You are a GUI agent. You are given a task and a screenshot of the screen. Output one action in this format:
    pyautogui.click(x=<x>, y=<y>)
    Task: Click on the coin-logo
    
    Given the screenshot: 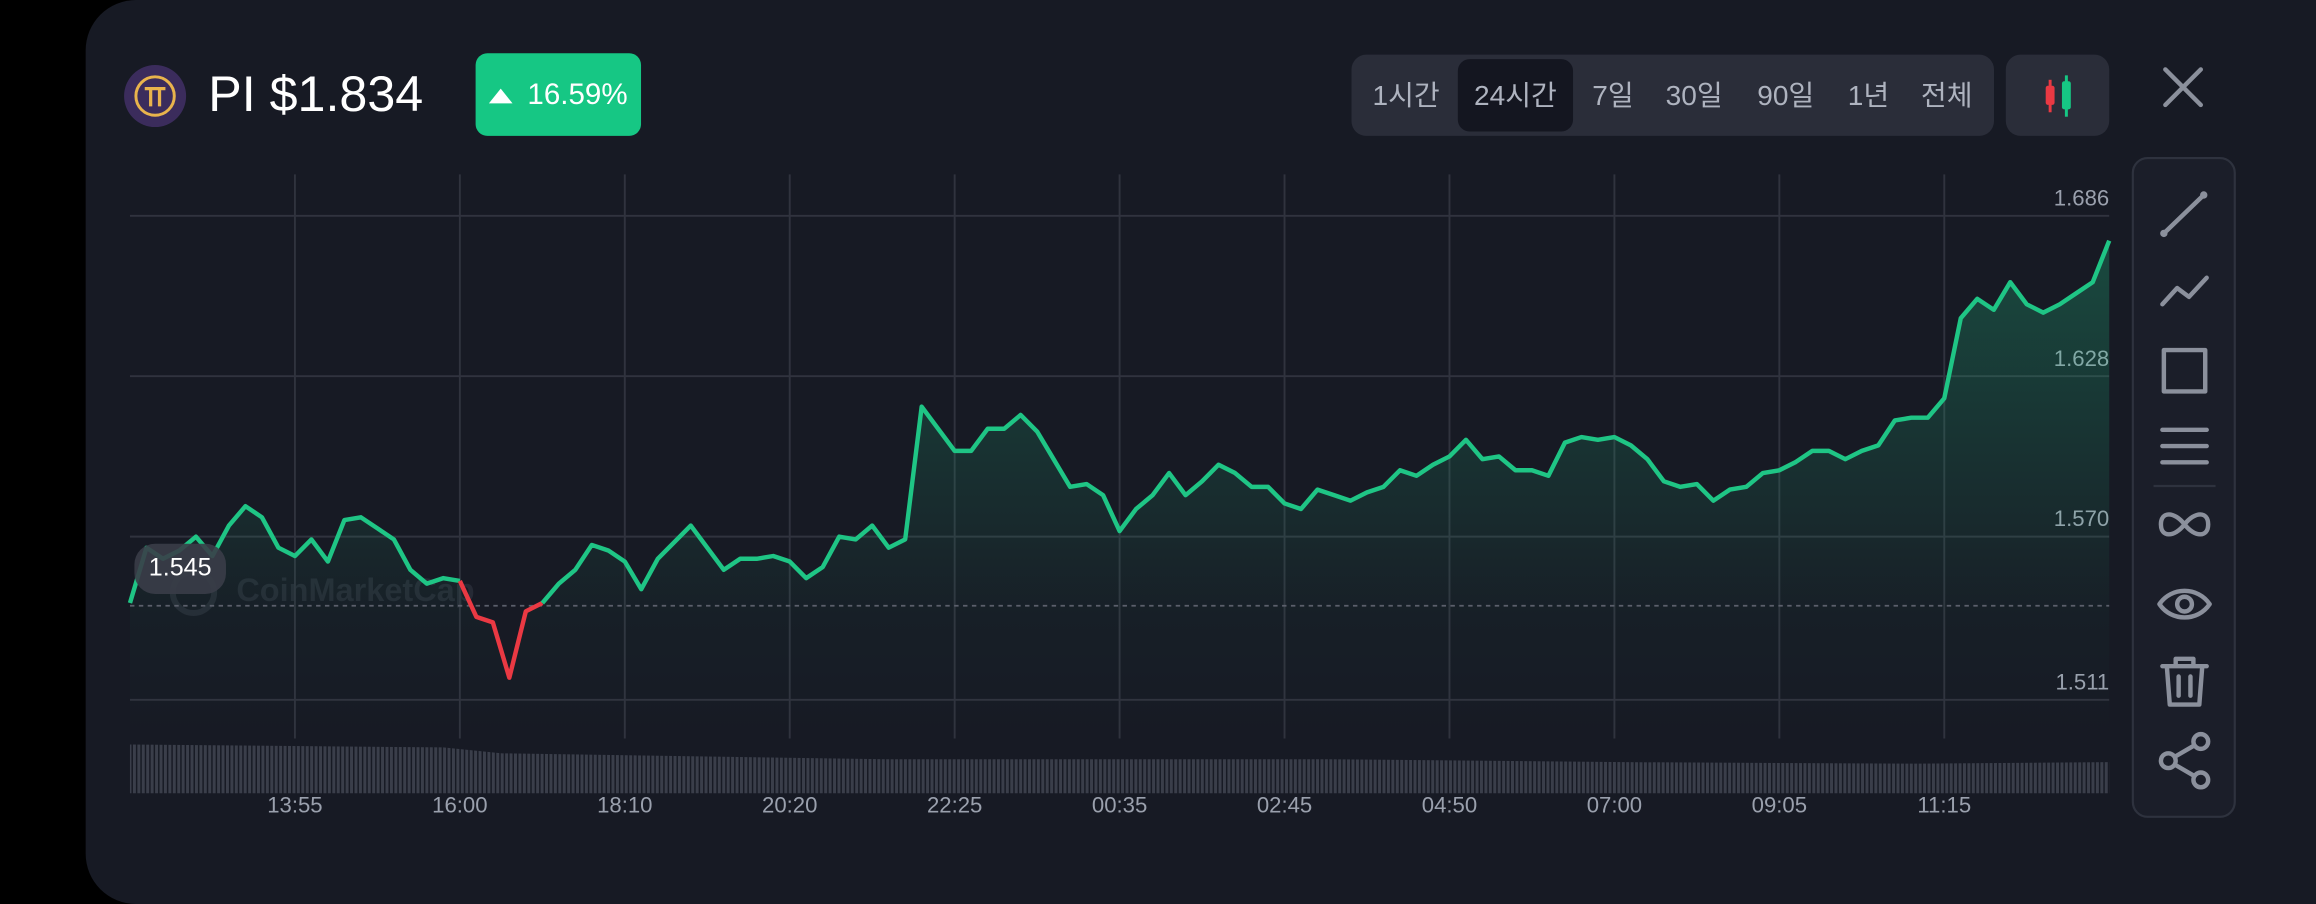 What is the action you would take?
    pyautogui.click(x=155, y=96)
    